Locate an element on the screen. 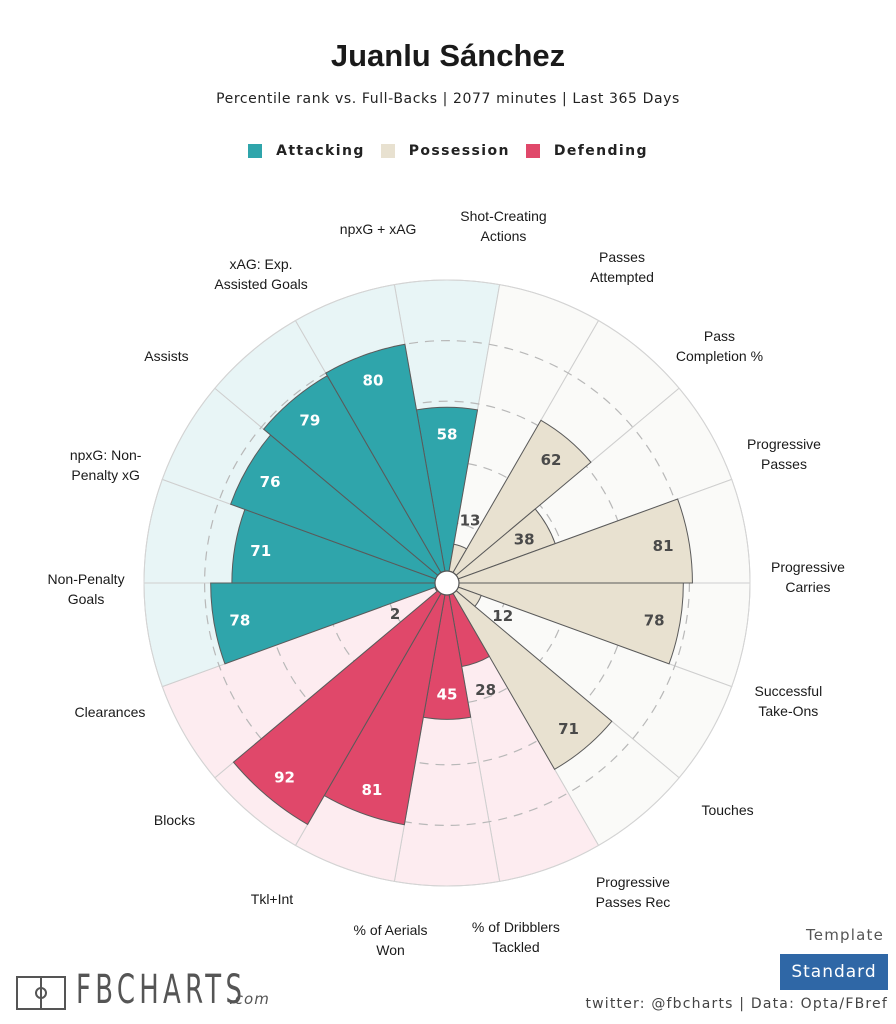 Image resolution: width=896 pixels, height=1024 pixels. fbcharts-logo: FBCHARTS .com is located at coordinates (164, 990).